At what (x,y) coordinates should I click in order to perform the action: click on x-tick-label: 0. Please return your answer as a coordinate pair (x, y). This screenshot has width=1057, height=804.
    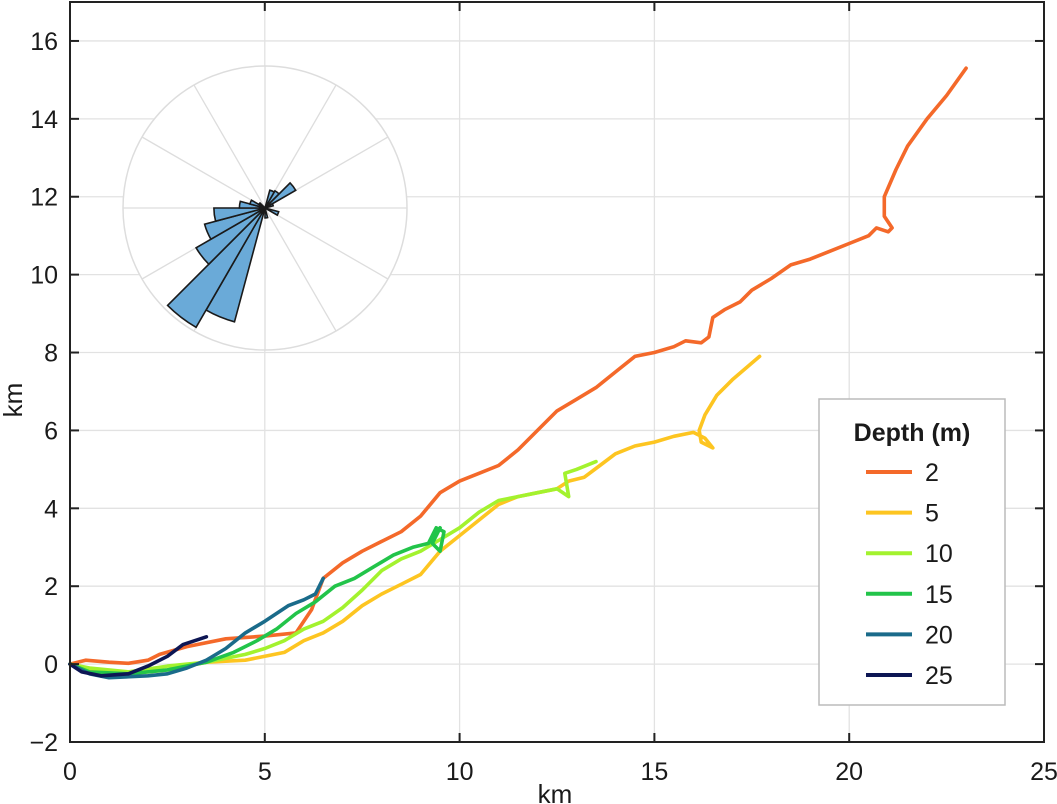
    Looking at the image, I should click on (70, 772).